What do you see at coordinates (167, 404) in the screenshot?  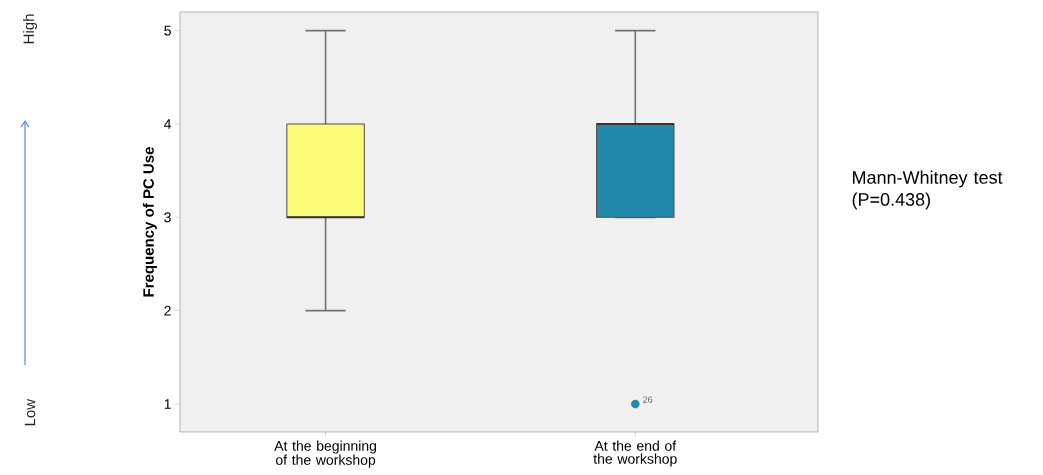 I see `y-tick-label: 1` at bounding box center [167, 404].